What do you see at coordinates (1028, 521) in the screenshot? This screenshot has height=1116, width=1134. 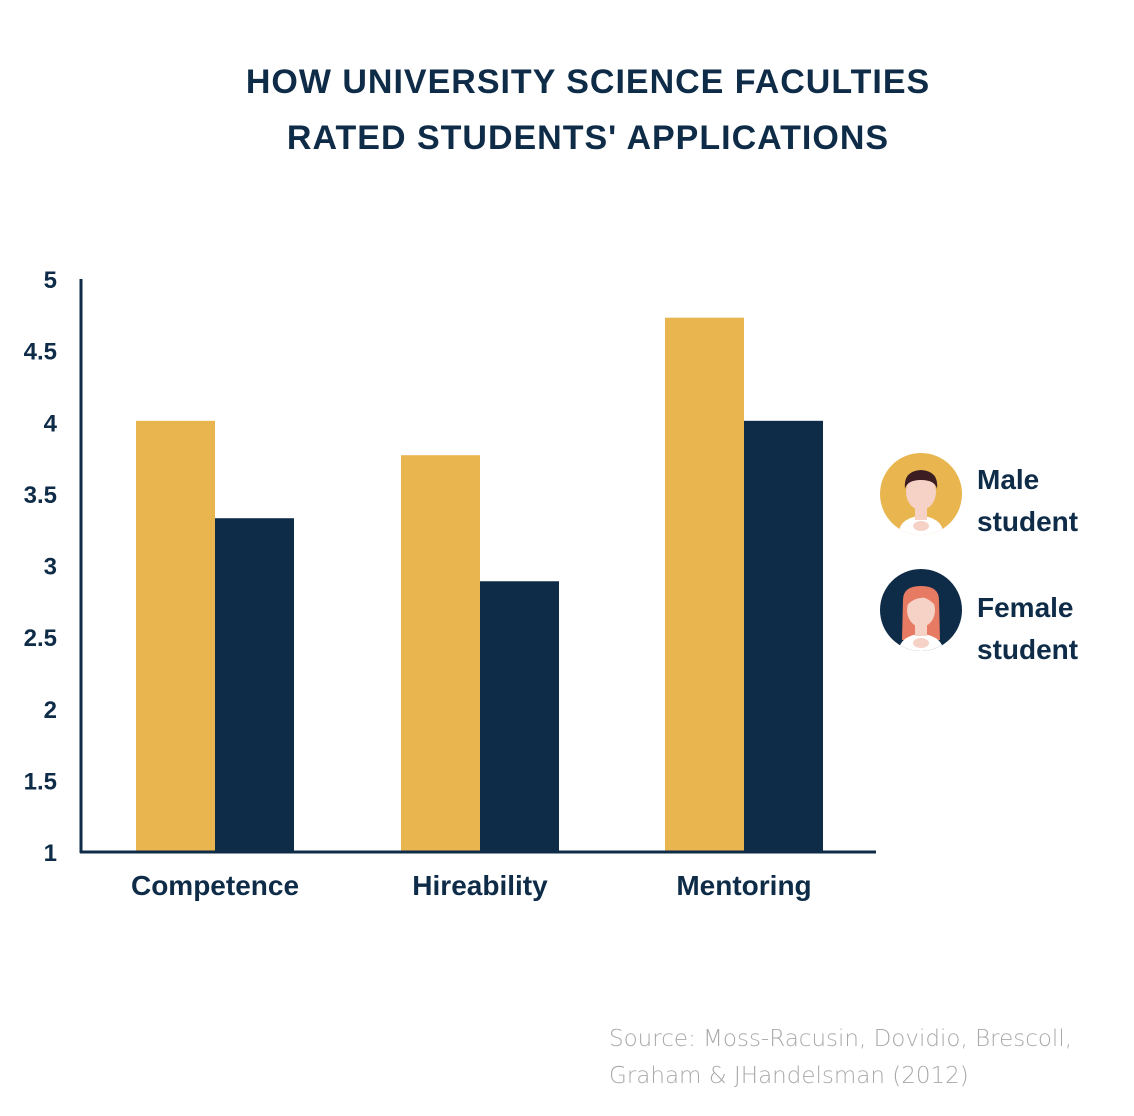 I see `legend-male-line-2: student` at bounding box center [1028, 521].